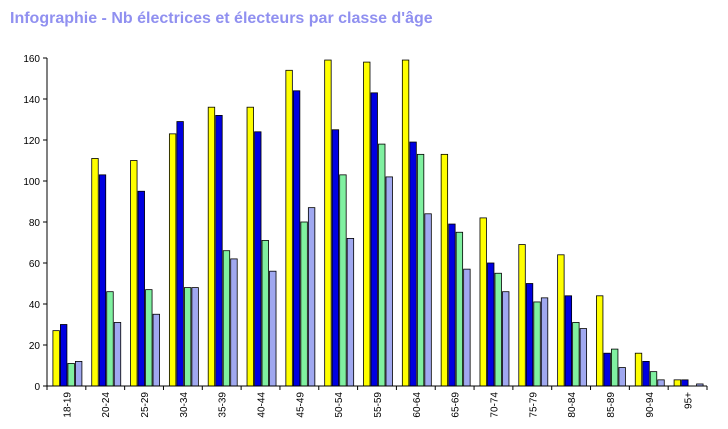 Image resolution: width=728 pixels, height=429 pixels. What do you see at coordinates (339, 405) in the screenshot?
I see `x-tick-label: 50-54` at bounding box center [339, 405].